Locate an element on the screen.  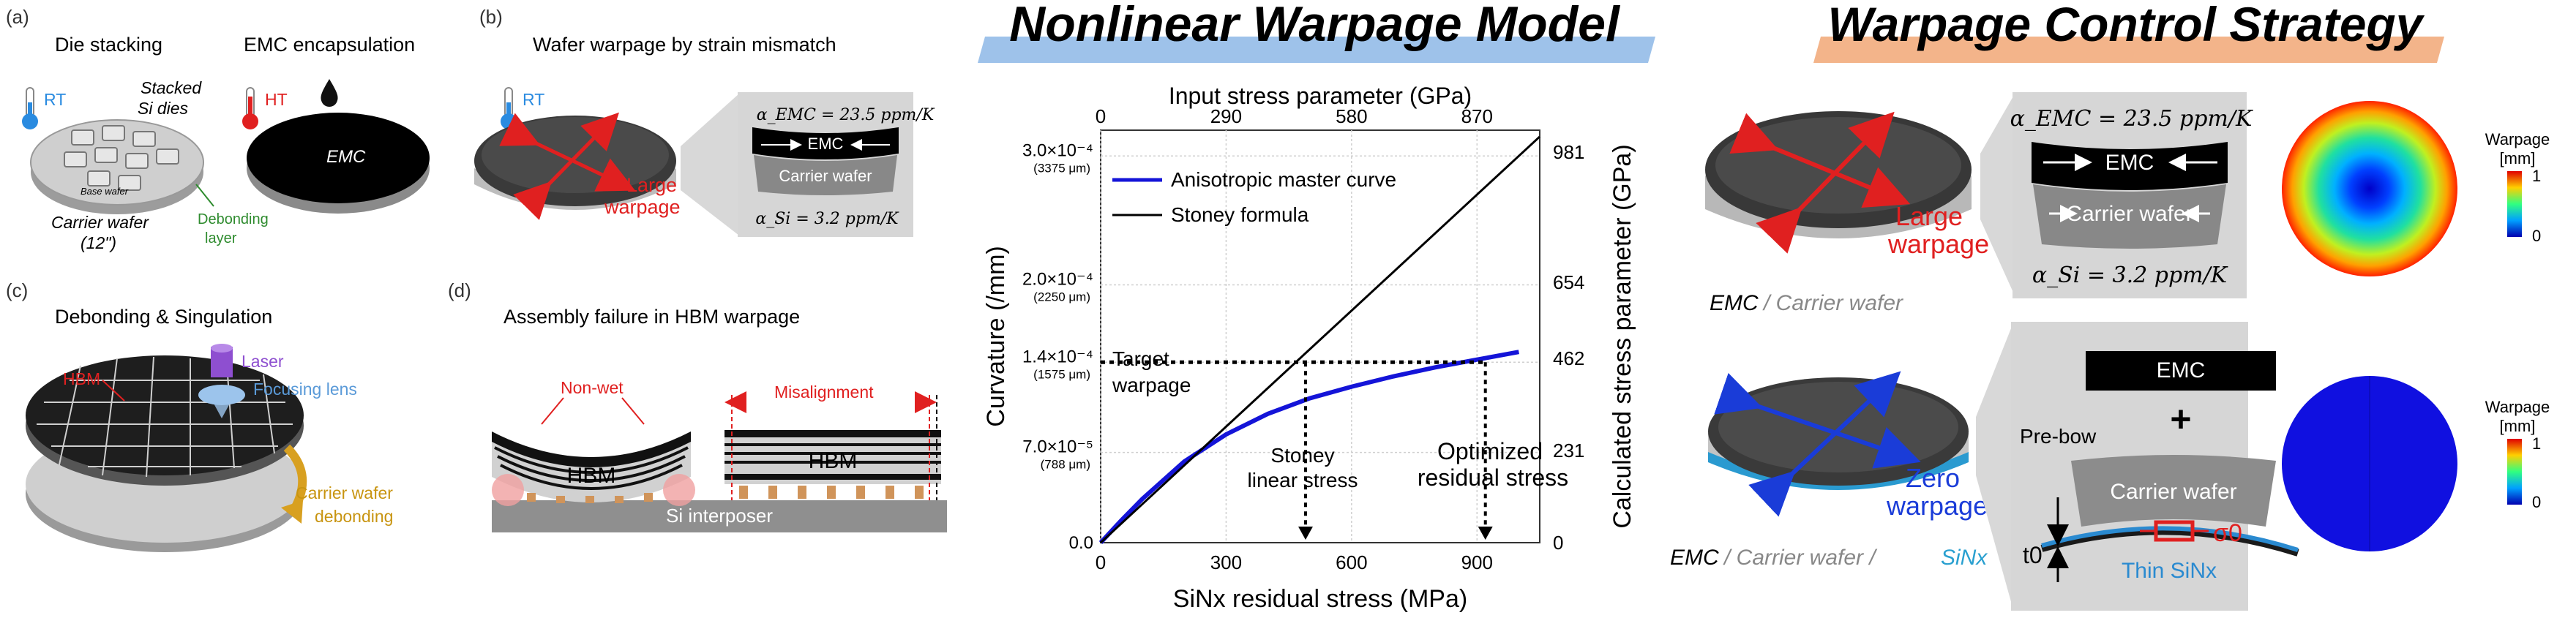
top-x-tick-label: 870 is located at coordinates (1477, 116).